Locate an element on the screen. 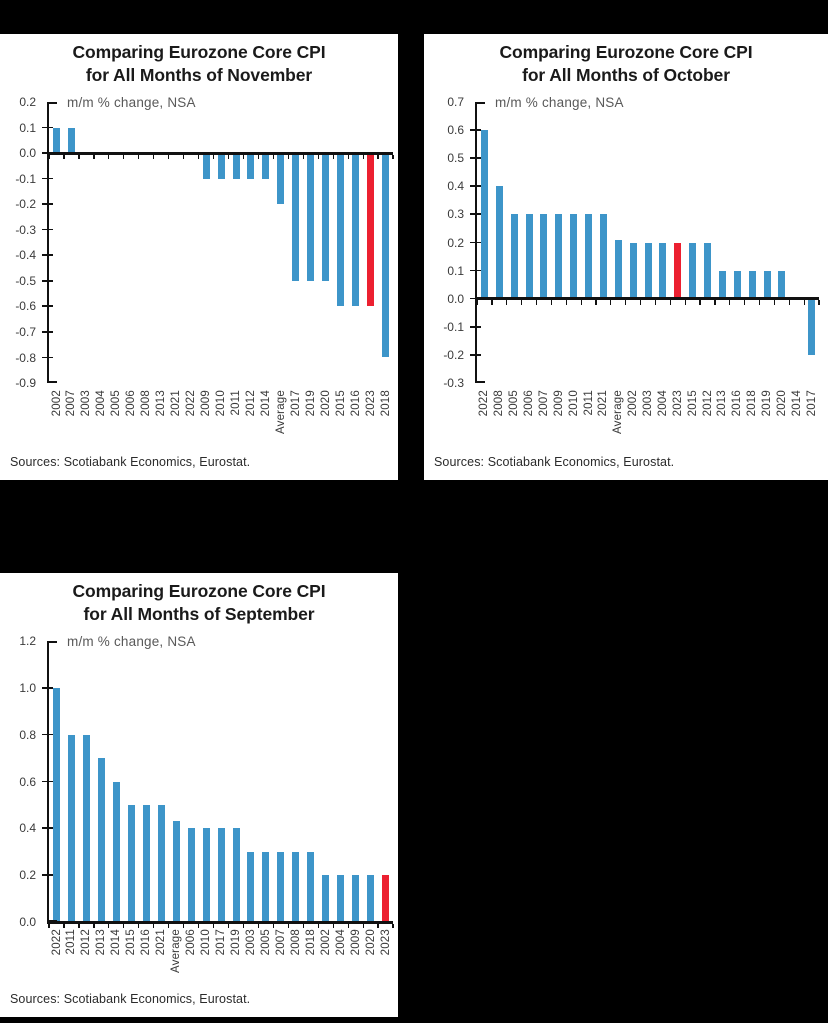 The width and height of the screenshot is (828, 1023). y-axis-bottom-tick is located at coordinates (481, 382).